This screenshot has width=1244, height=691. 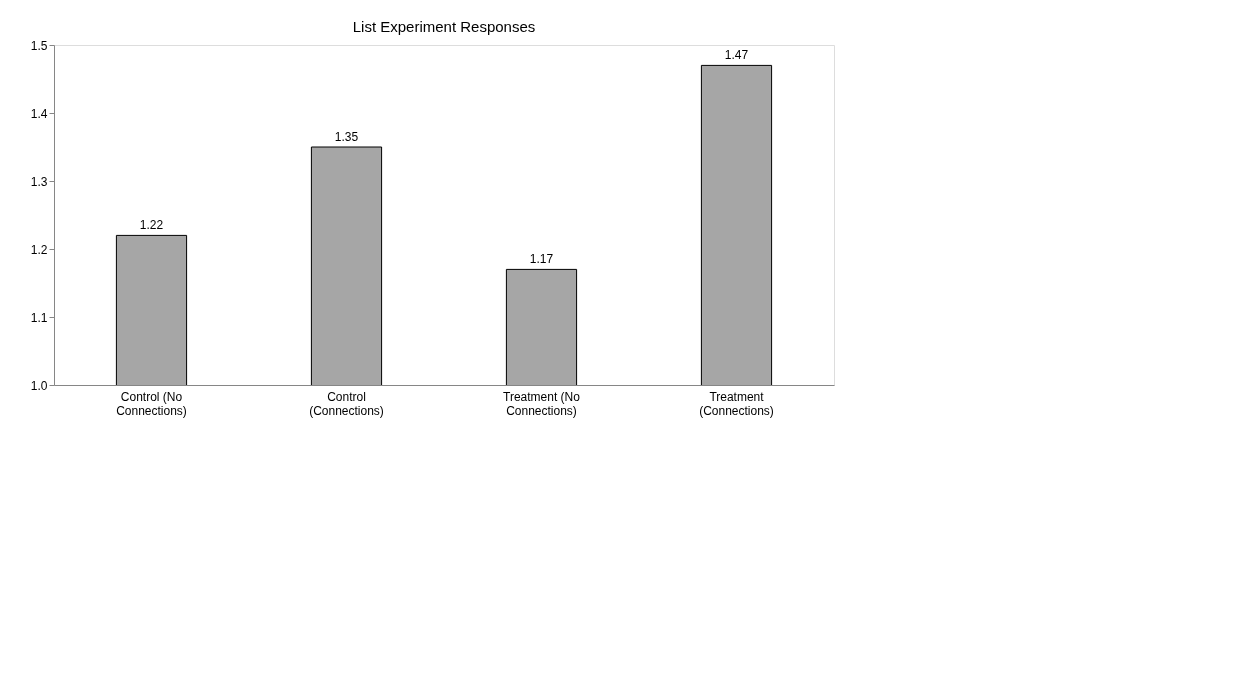 What do you see at coordinates (444, 26) in the screenshot?
I see `chart-title: List Experiment Responses` at bounding box center [444, 26].